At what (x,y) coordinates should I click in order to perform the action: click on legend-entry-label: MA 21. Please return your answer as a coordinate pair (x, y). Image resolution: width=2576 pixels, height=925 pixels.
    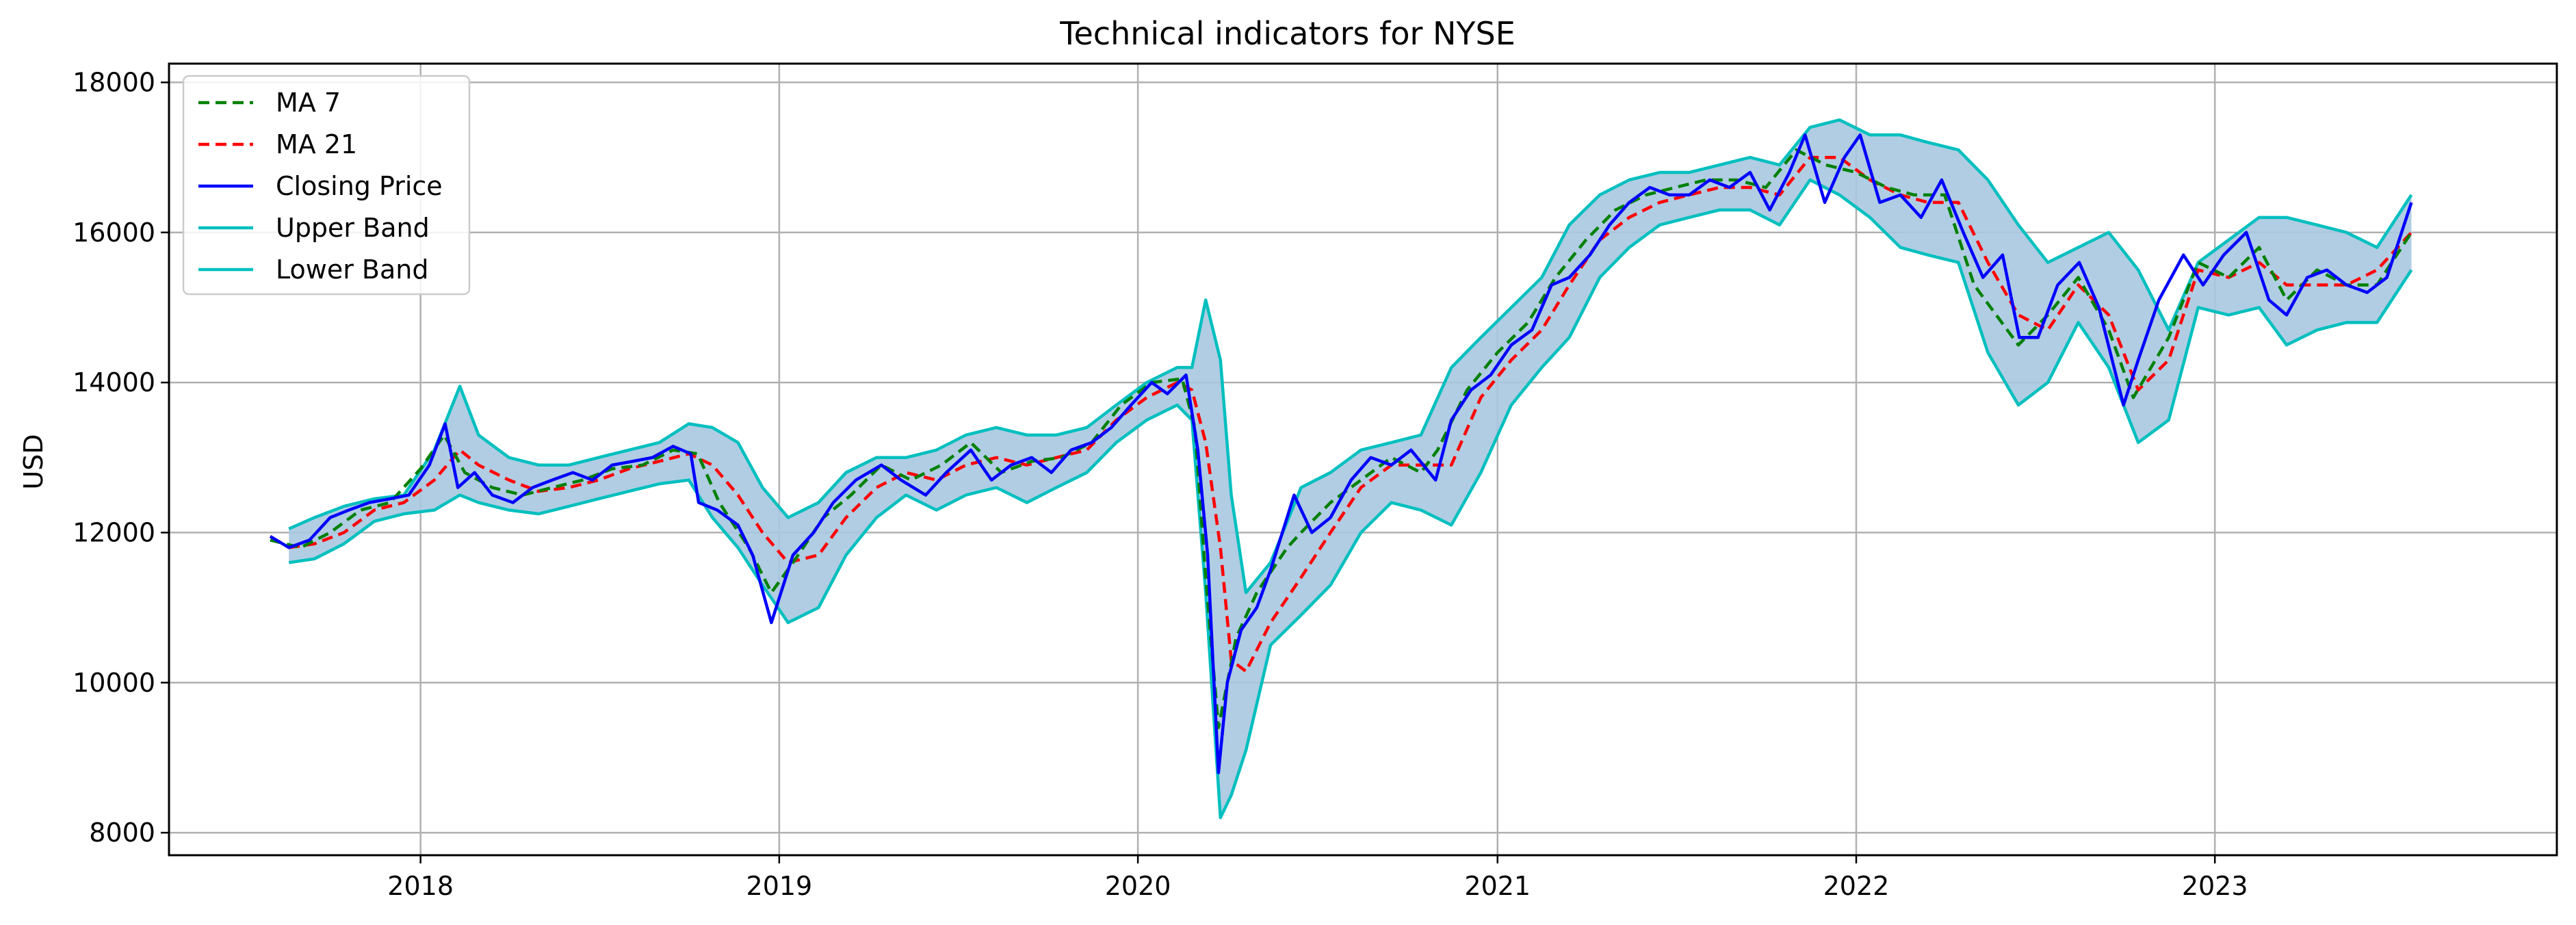
    Looking at the image, I should click on (316, 144).